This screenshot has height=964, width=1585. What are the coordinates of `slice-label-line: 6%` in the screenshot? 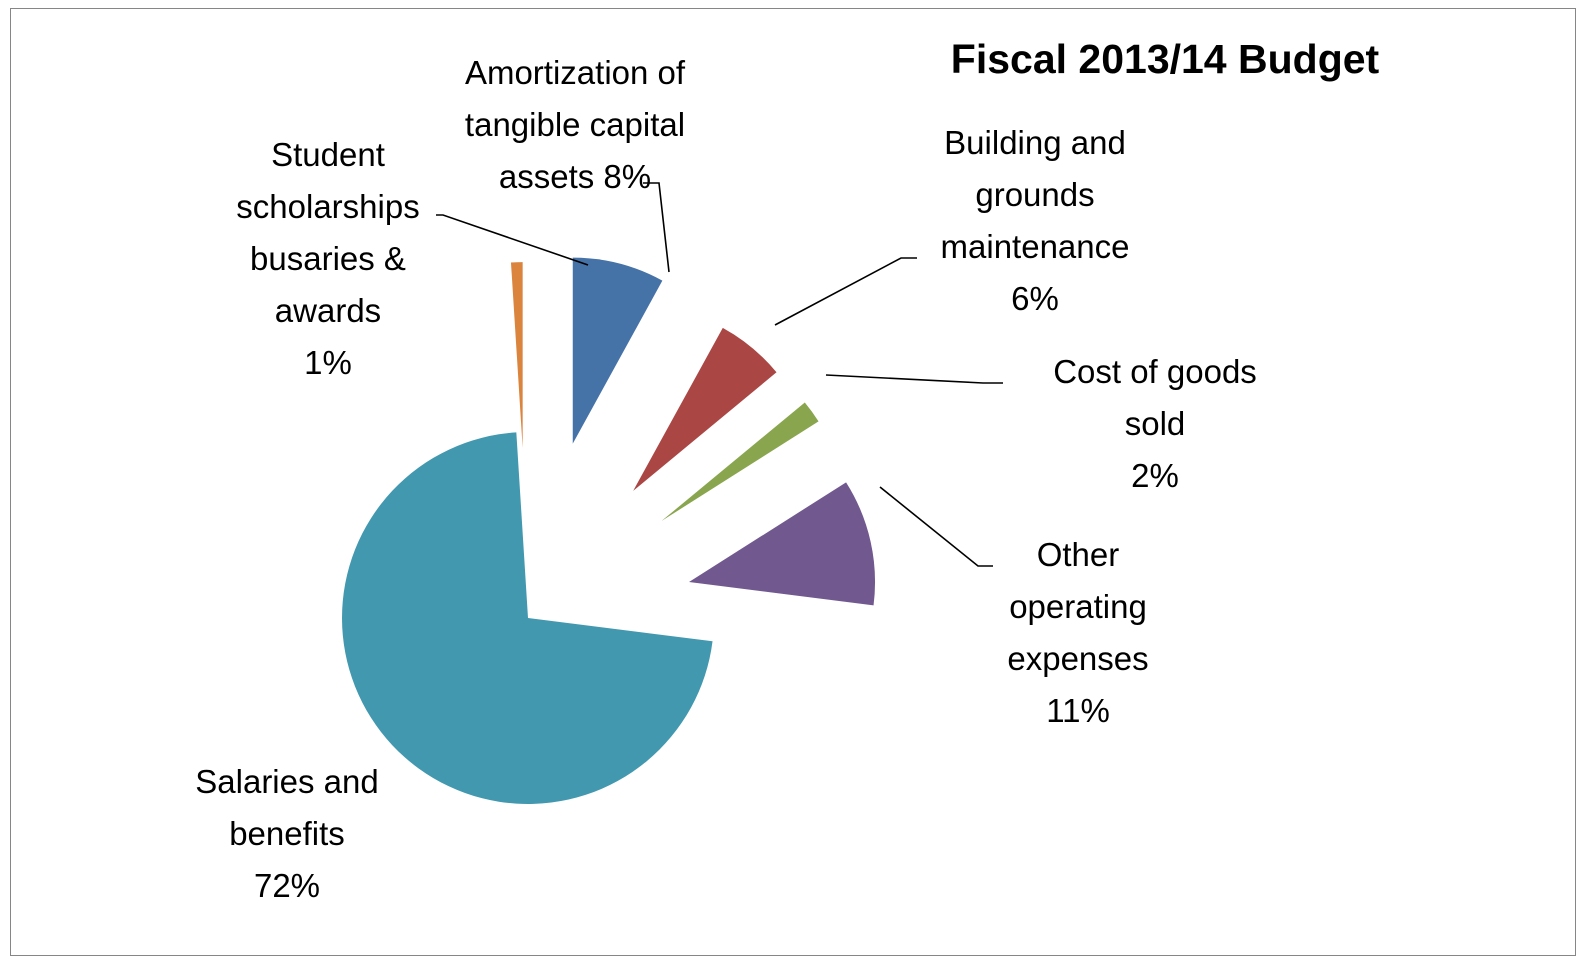 It's located at (1035, 298).